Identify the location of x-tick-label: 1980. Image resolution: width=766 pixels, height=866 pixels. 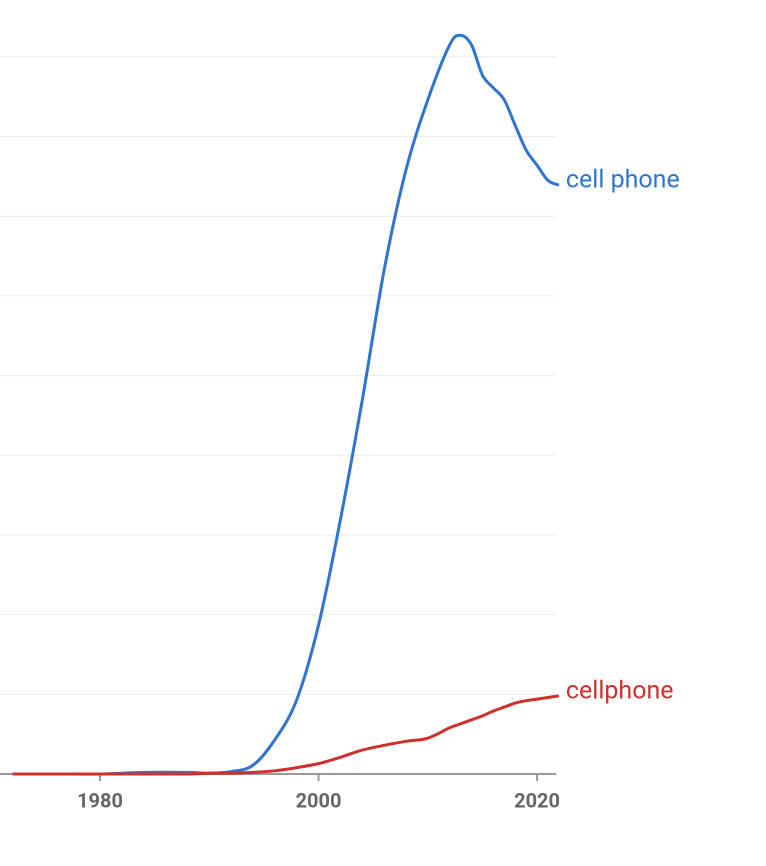
(100, 800).